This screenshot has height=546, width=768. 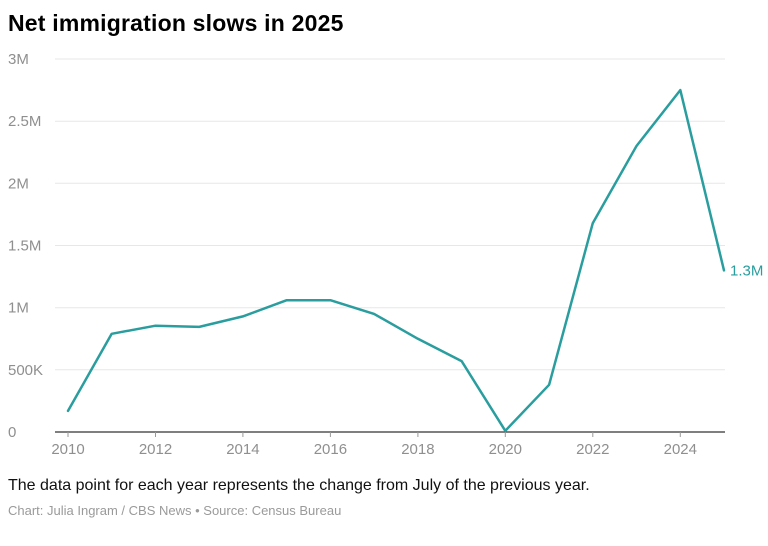 I want to click on y-axis-tick-label: 500K, so click(x=25, y=369).